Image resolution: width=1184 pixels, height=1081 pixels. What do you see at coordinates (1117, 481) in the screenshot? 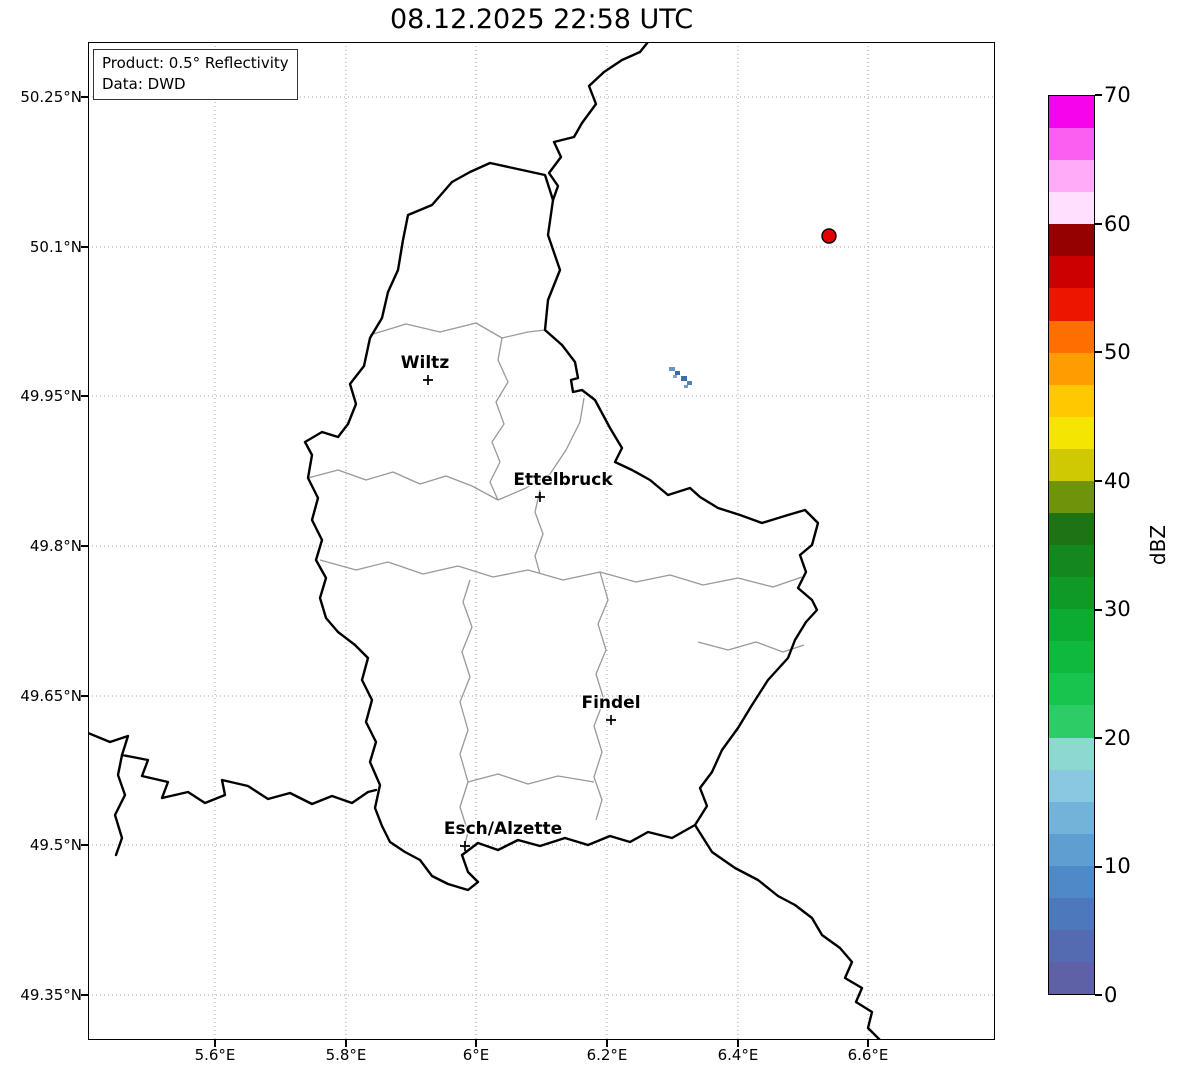
I see `colorbar-tick-label: 40` at bounding box center [1117, 481].